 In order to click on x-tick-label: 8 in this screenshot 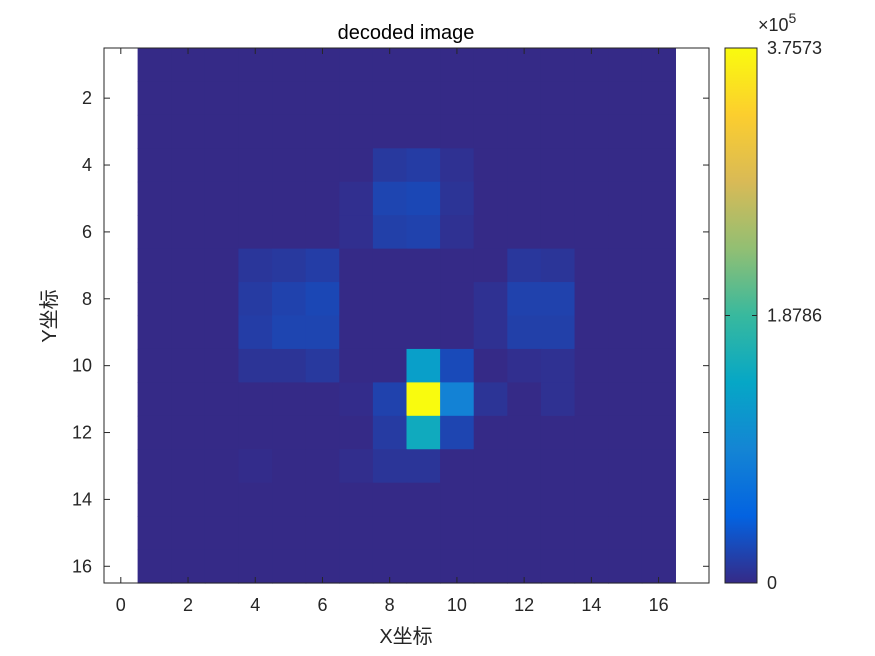, I will do `click(390, 605)`.